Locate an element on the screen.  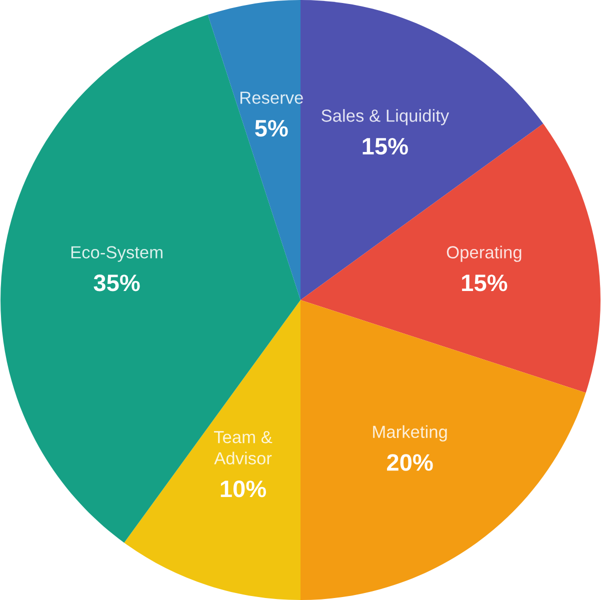
data-label: 10% is located at coordinates (243, 489).